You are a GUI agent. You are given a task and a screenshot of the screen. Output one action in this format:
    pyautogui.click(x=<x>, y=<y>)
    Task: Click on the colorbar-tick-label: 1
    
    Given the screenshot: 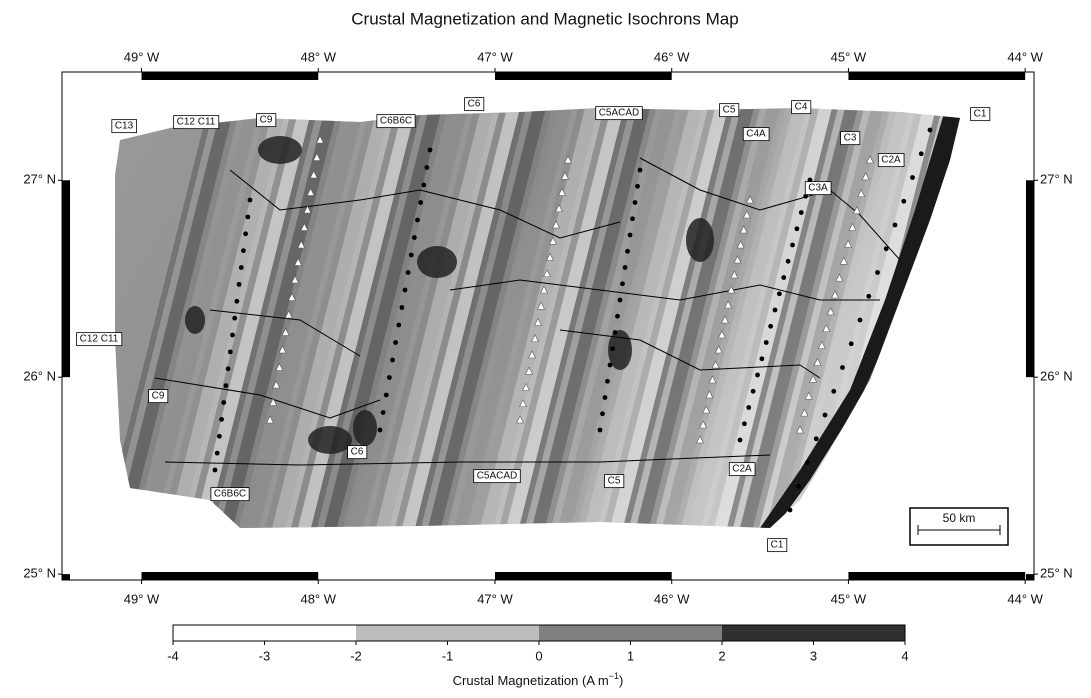 What is the action you would take?
    pyautogui.click(x=630, y=655)
    